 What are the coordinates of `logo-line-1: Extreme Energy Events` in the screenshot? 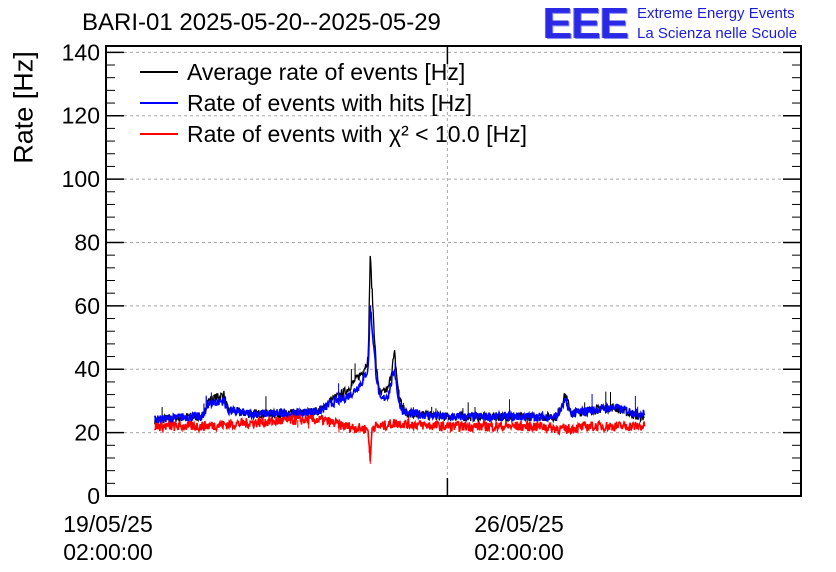 It's located at (716, 13).